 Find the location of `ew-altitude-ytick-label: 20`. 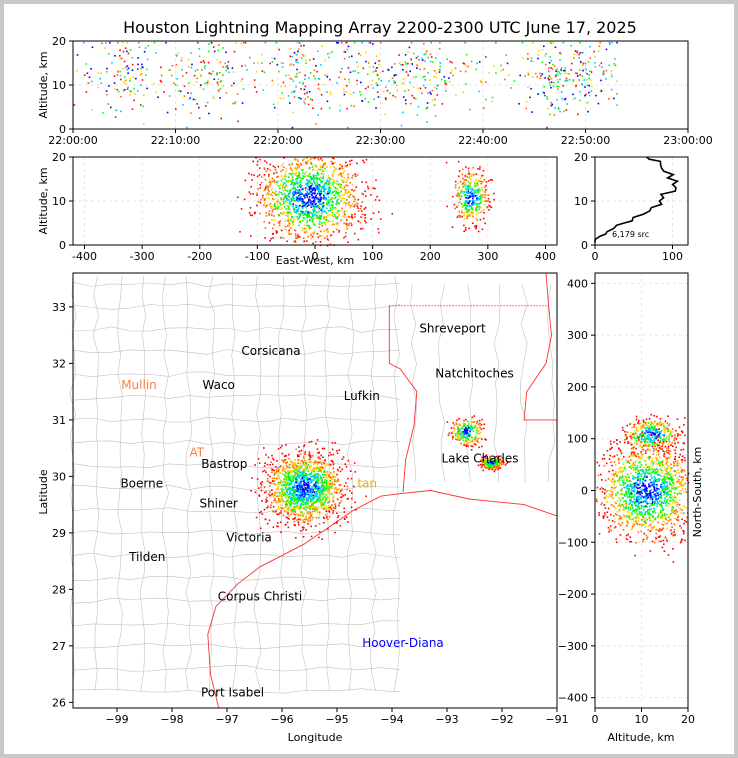

ew-altitude-ytick-label: 20 is located at coordinates (59, 157).